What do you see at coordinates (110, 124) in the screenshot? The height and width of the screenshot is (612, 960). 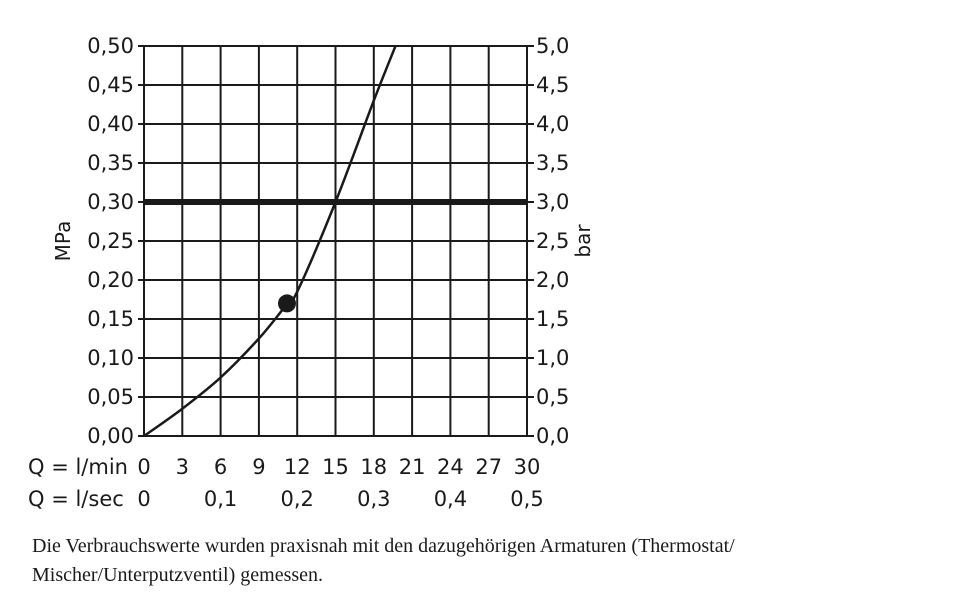 I see `y-left-tick-label: 0,40` at bounding box center [110, 124].